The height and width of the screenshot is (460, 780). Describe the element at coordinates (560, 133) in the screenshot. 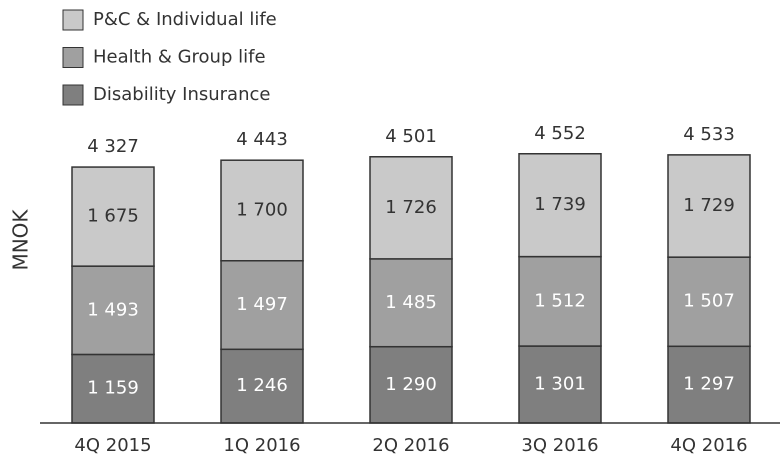

I see `total-label: 4 552` at that location.